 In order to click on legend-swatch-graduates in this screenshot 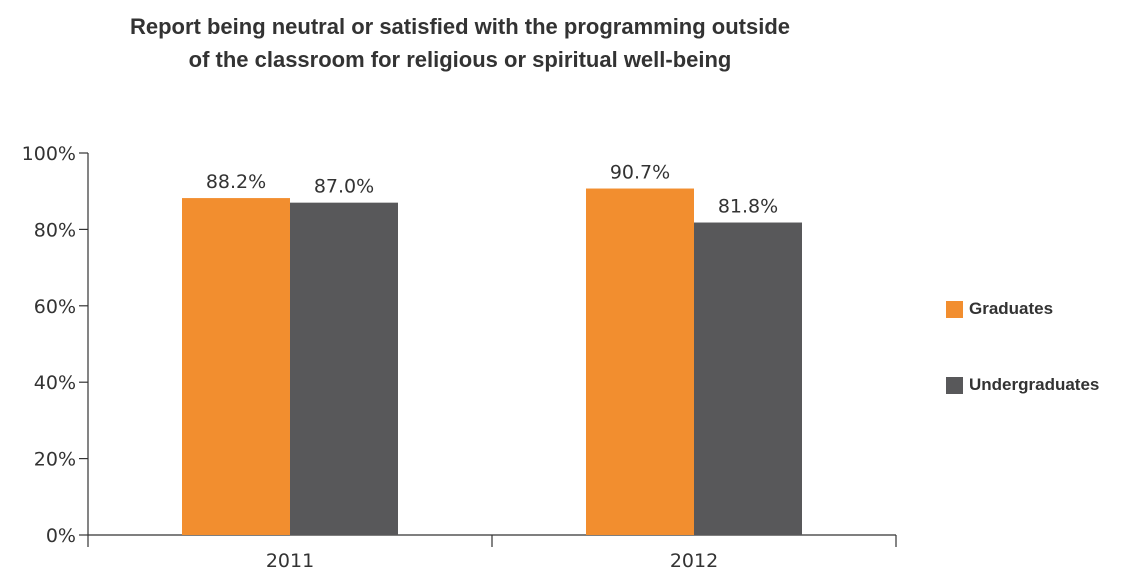, I will do `click(954, 309)`.